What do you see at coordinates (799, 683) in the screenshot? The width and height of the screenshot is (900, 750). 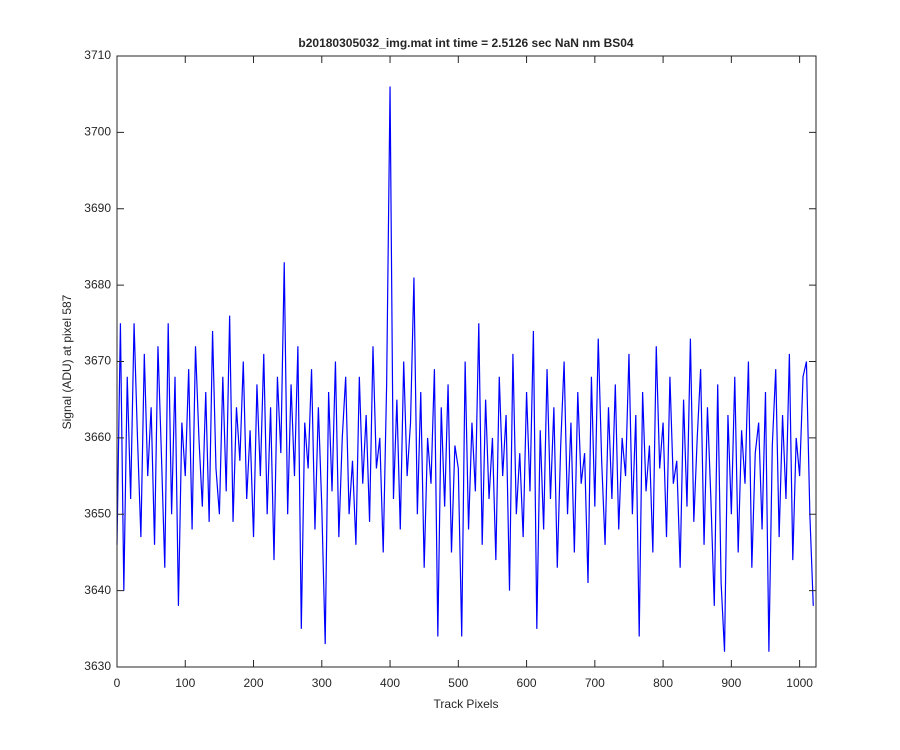 I see `x-tick-label: 1000` at bounding box center [799, 683].